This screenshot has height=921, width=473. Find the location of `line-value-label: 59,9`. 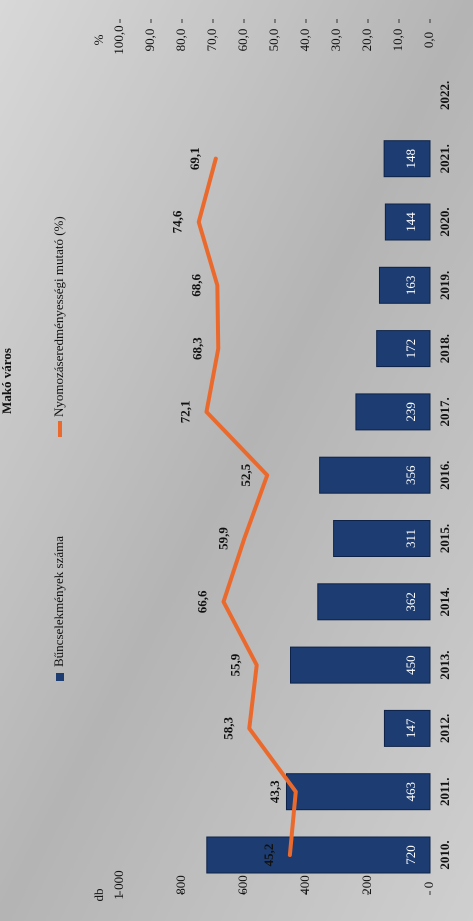

line-value-label: 59,9 is located at coordinates (222, 538).